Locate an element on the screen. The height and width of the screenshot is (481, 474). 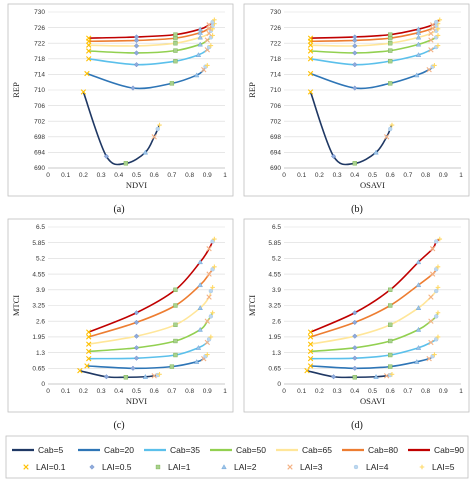
y-tick-label-d: 4.55 is located at coordinates (274, 274).